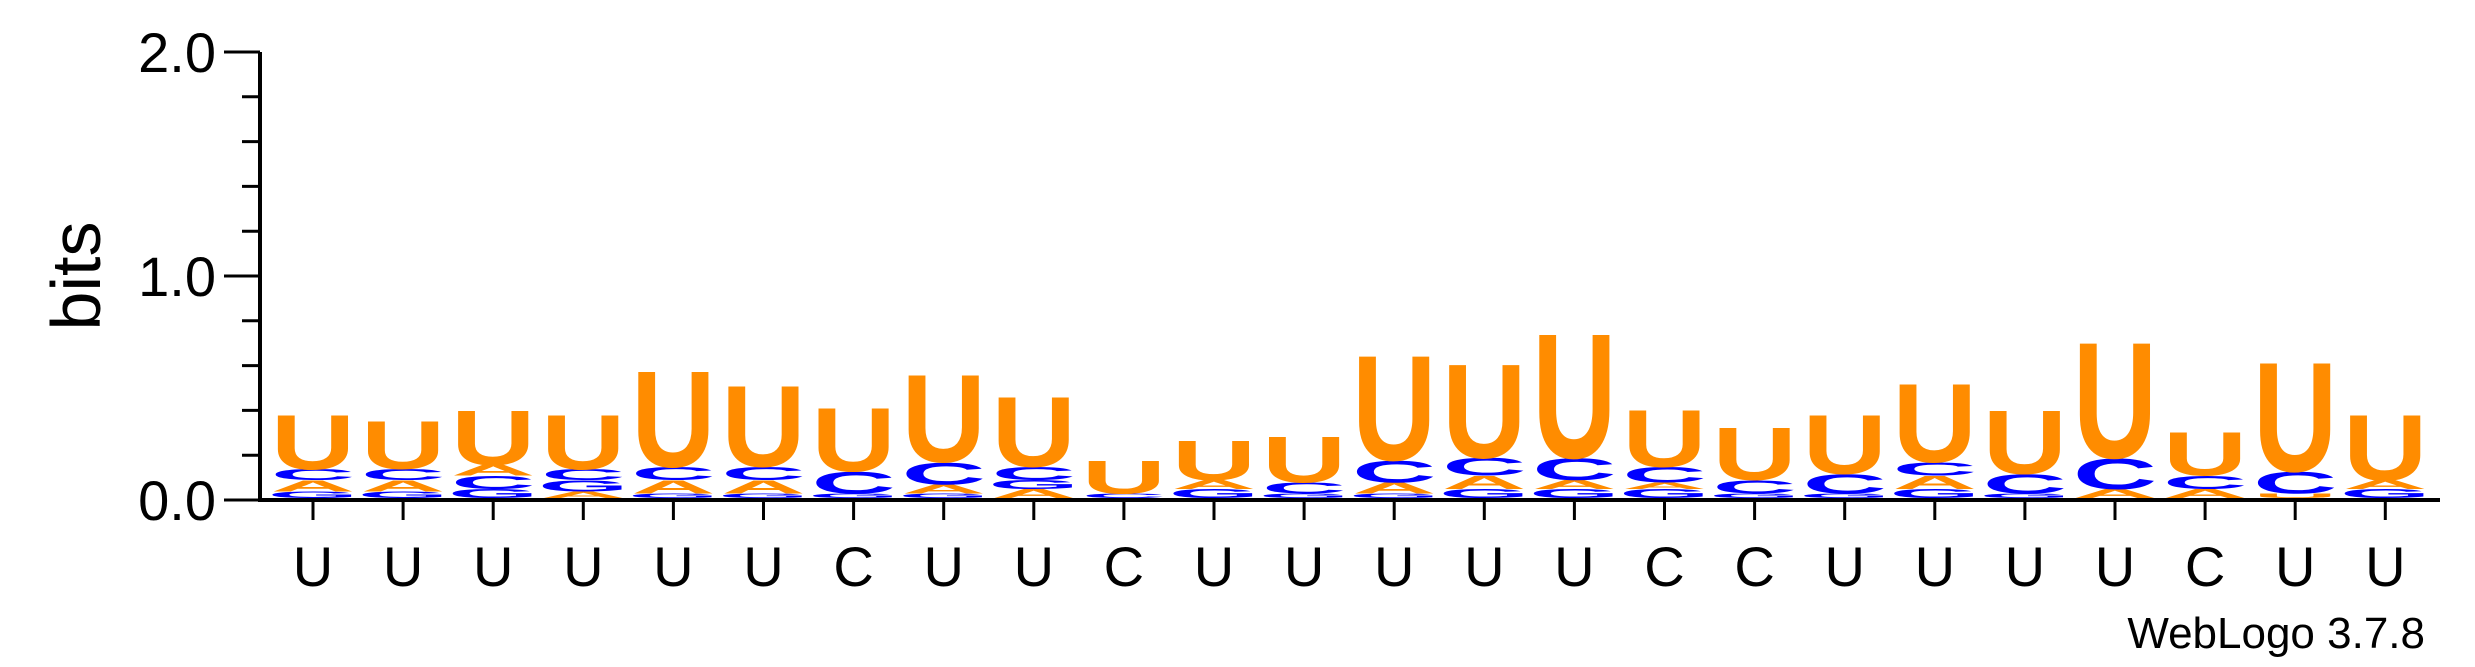 This screenshot has height=667, width=2475. Describe the element at coordinates (177, 276) in the screenshot. I see `y-tick-label: 1.0` at that location.